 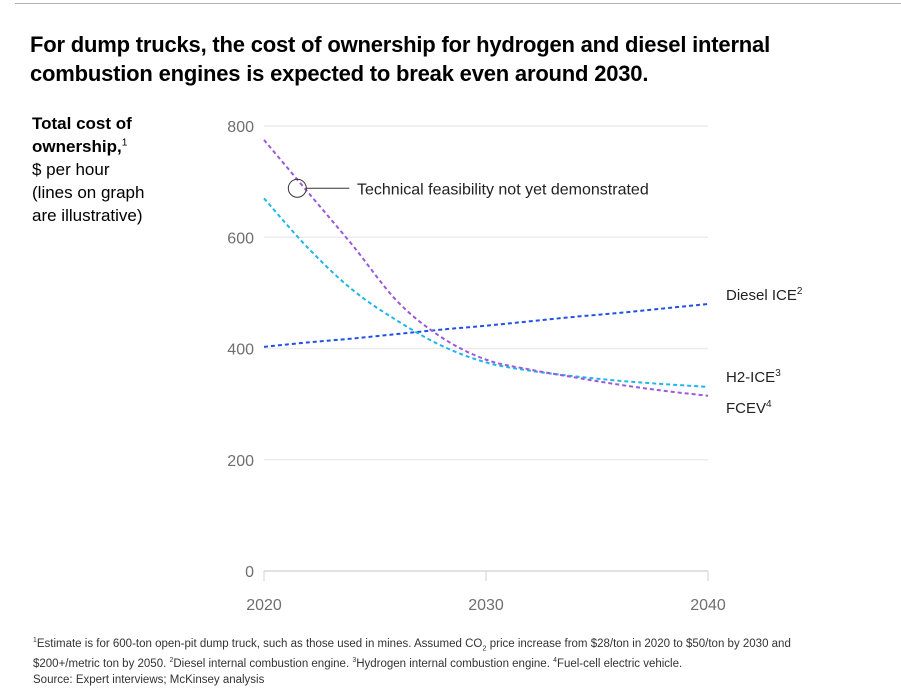 I want to click on series-label-diesel-ice: Diesel ICE2, so click(x=764, y=295).